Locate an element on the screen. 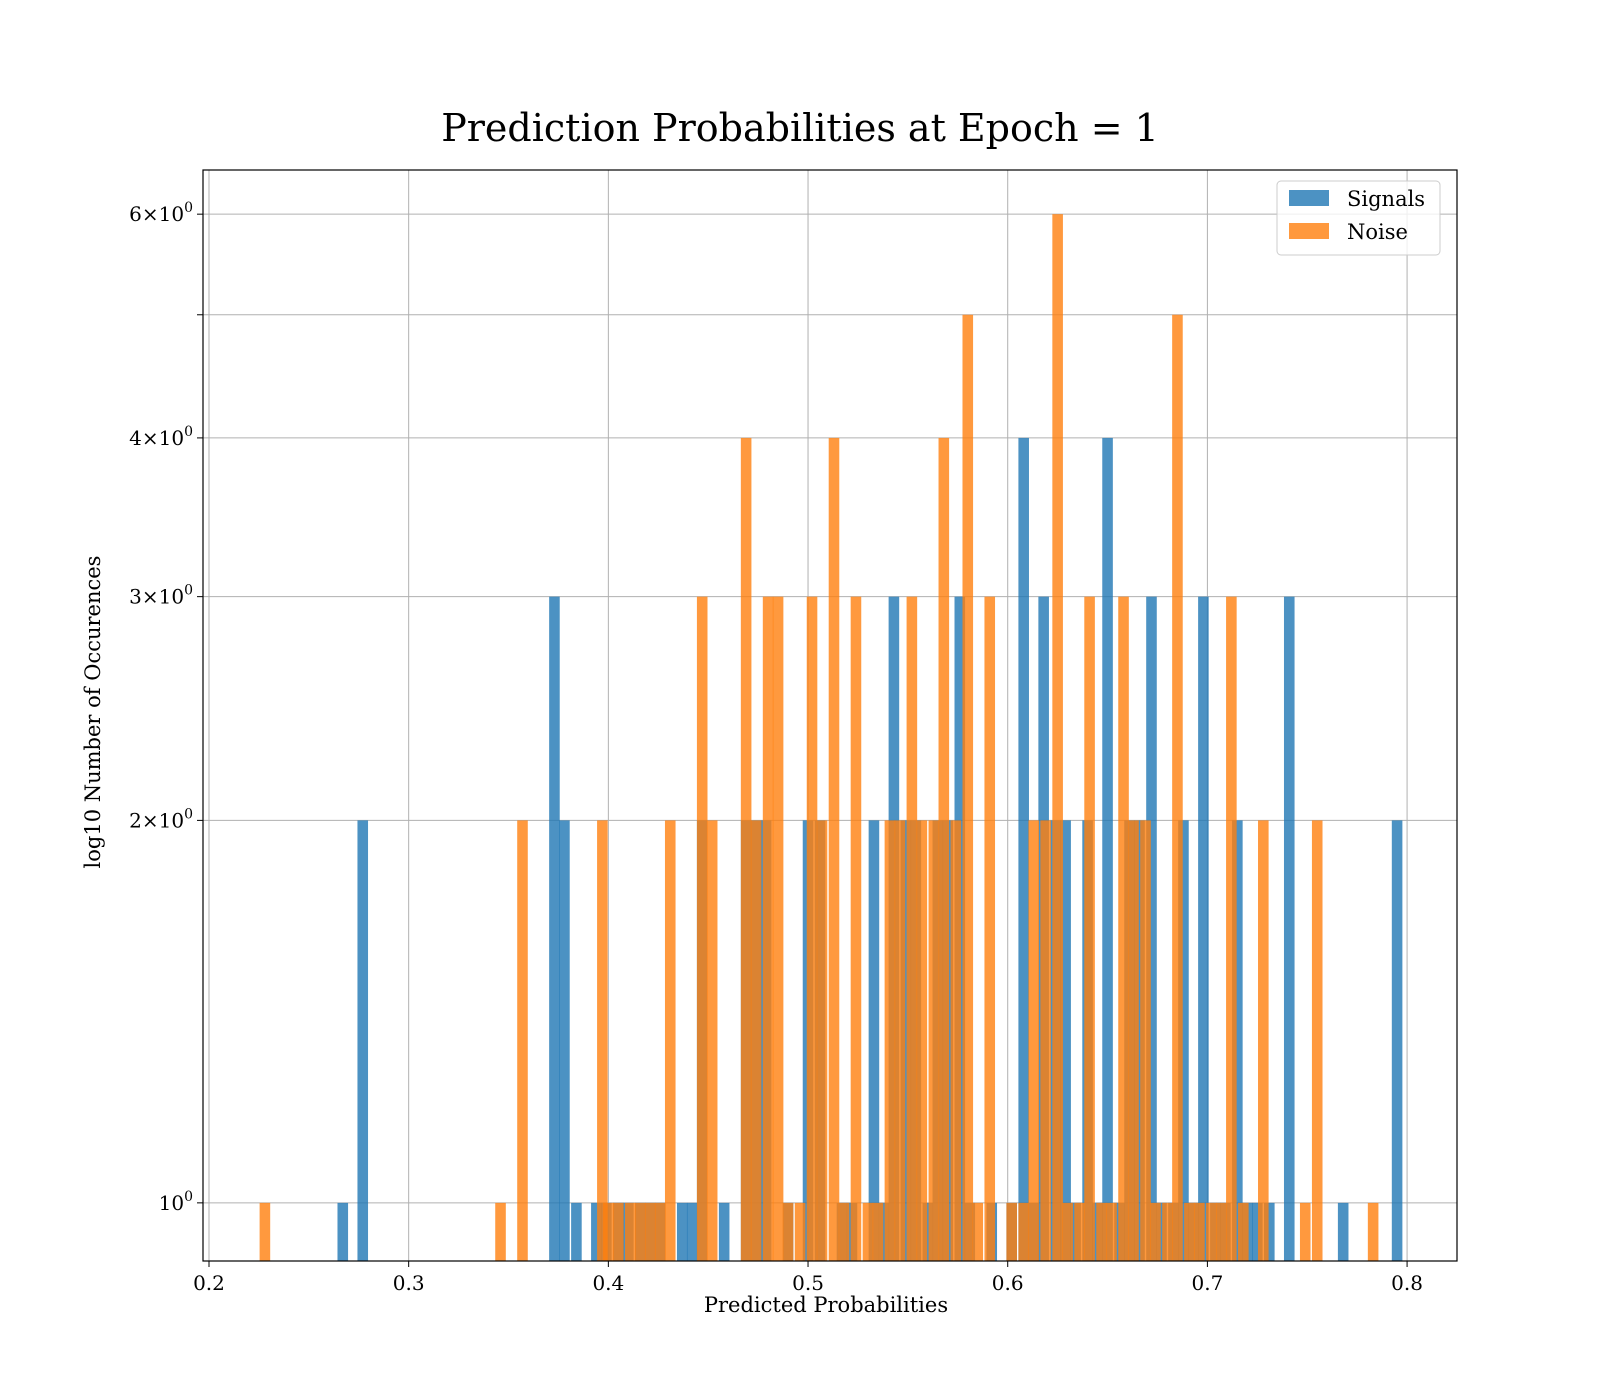 The height and width of the screenshot is (1400, 1600). legend-label-signals: Signals is located at coordinates (1386, 199).